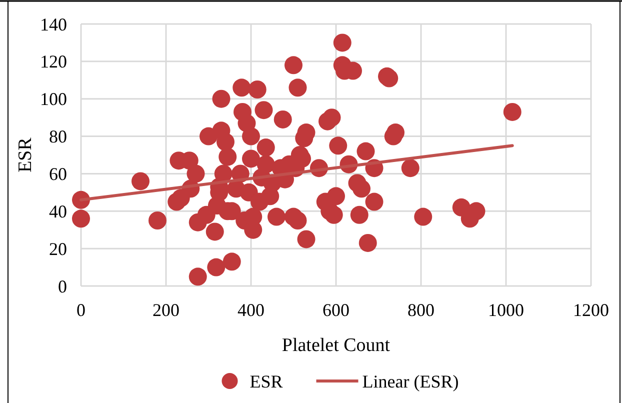 The height and width of the screenshot is (403, 622). What do you see at coordinates (53, 62) in the screenshot?
I see `y-tick-label: 120` at bounding box center [53, 62].